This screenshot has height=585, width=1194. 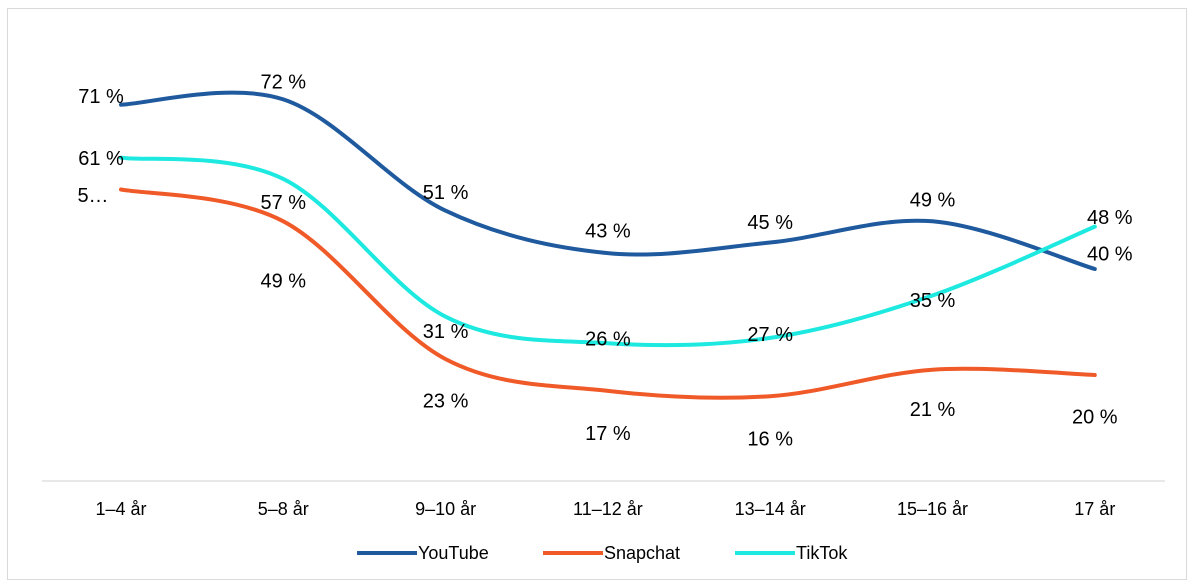 I want to click on youtube-data-label: 72 %, so click(x=284, y=83).